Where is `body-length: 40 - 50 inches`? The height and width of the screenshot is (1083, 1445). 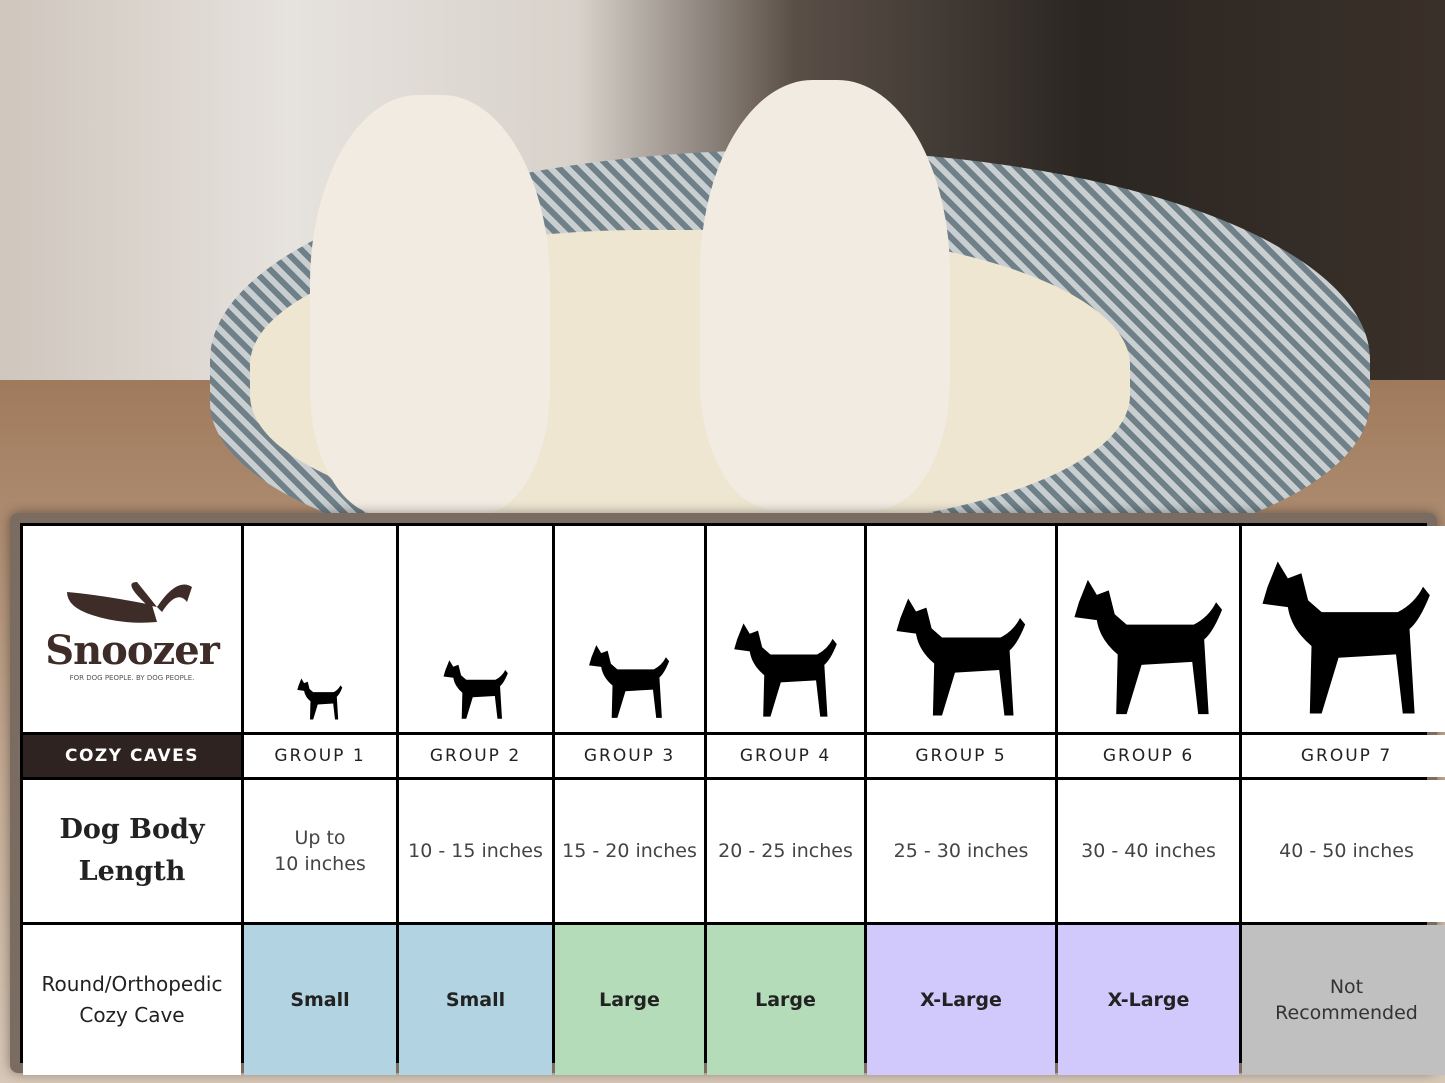
body-length: 40 - 50 inches is located at coordinates (1343, 851).